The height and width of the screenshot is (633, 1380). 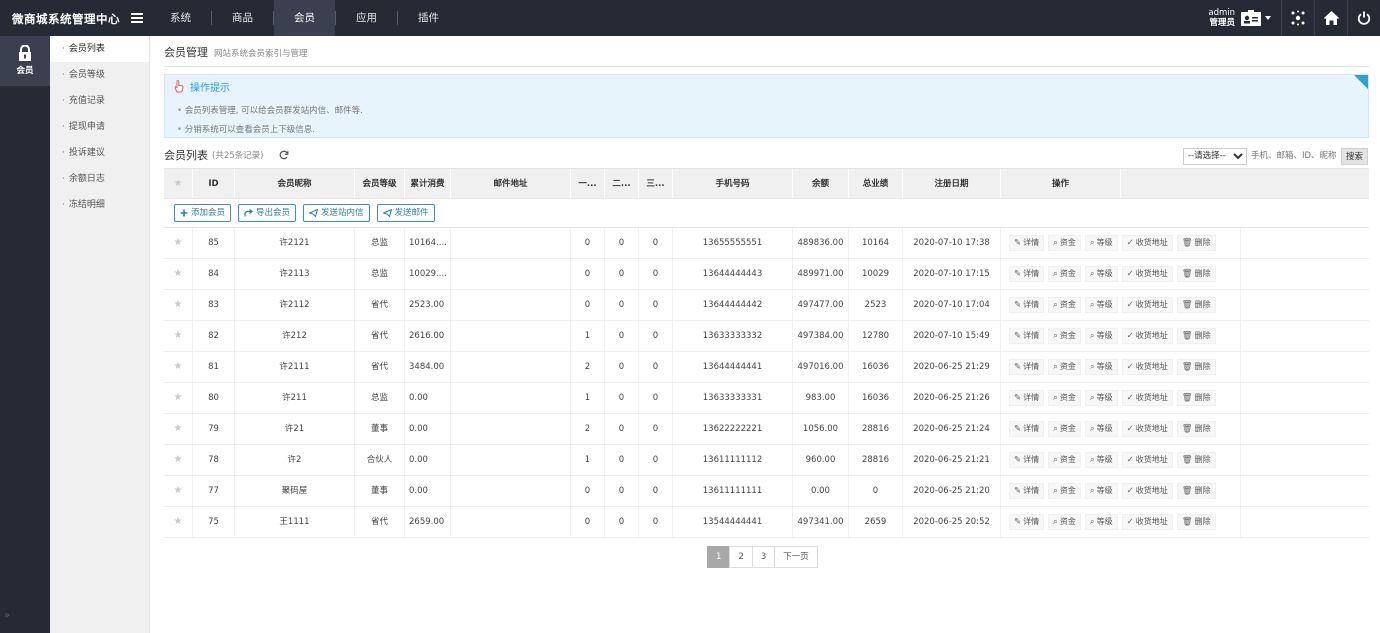 I want to click on topnav-item-goods: 商品, so click(x=242, y=18).